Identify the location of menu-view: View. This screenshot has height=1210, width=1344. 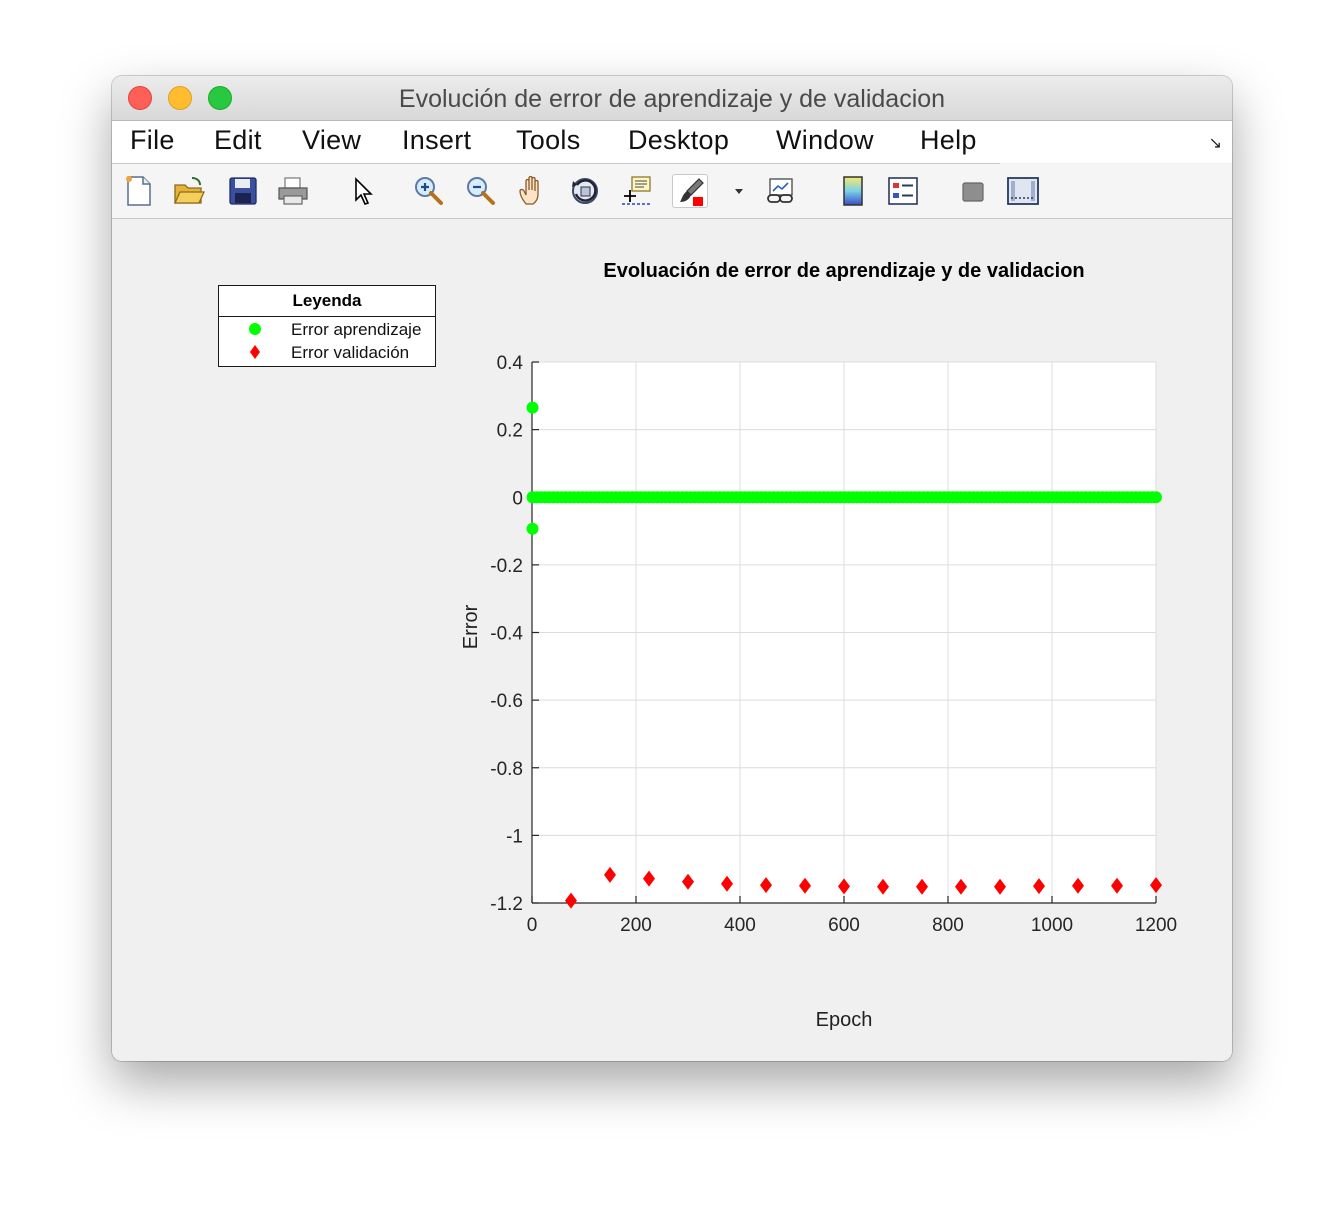
(332, 140).